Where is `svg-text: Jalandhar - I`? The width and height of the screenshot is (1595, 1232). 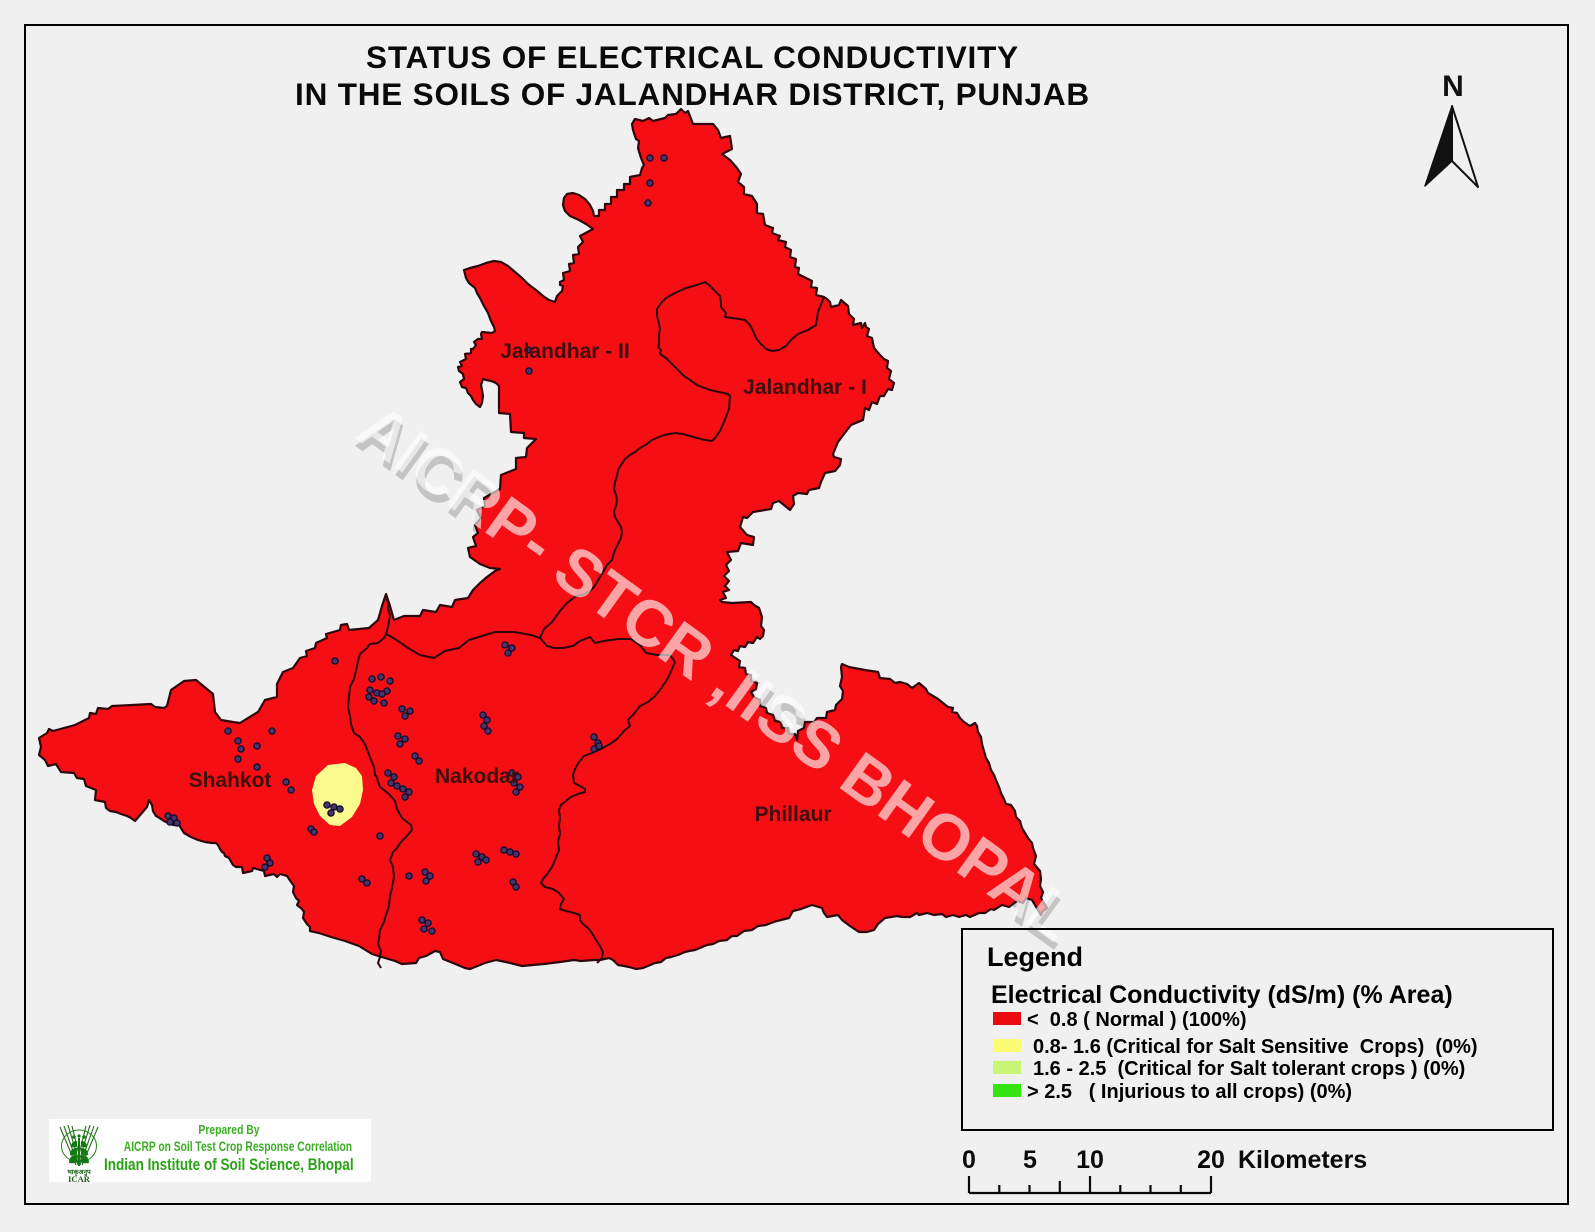 svg-text: Jalandhar - I is located at coordinates (805, 387).